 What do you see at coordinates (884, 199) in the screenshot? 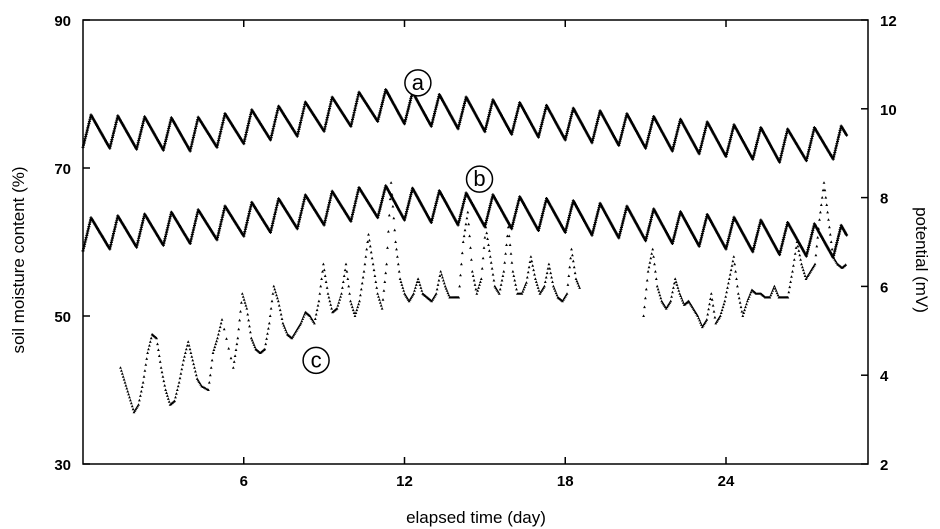
I see `y-right-tick-label: 8` at bounding box center [884, 199].